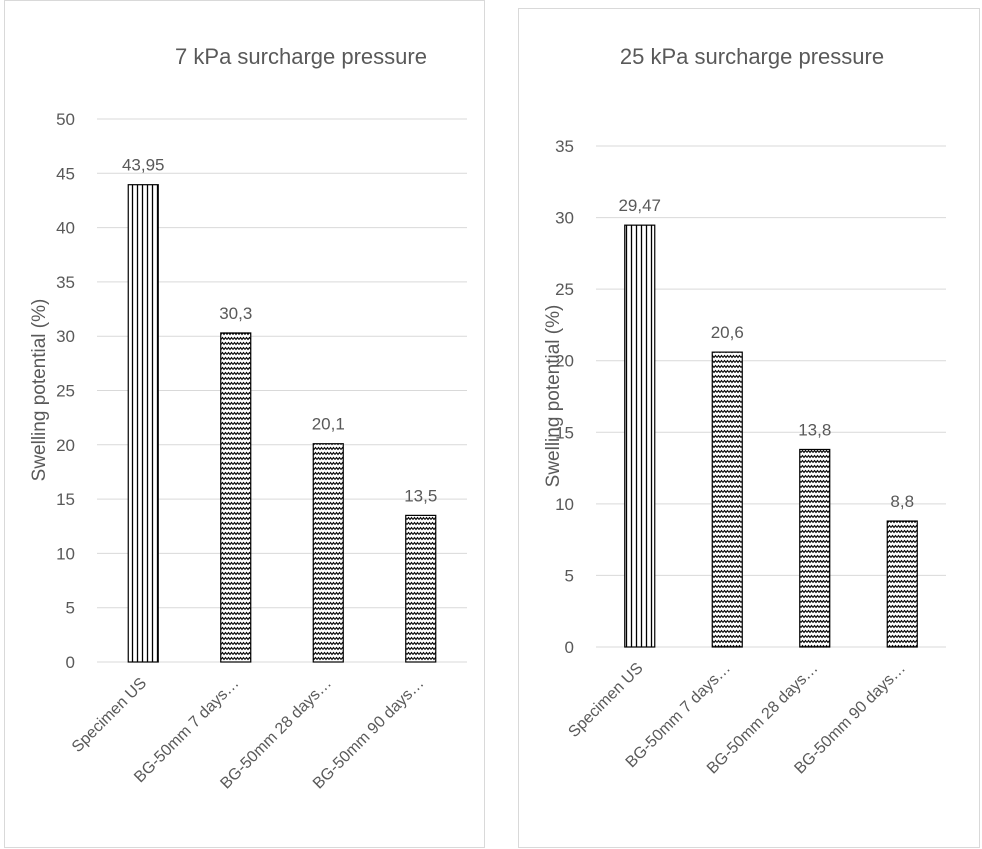 This screenshot has width=982, height=849. Describe the element at coordinates (420, 495) in the screenshot. I see `data-label: 13,5` at that location.